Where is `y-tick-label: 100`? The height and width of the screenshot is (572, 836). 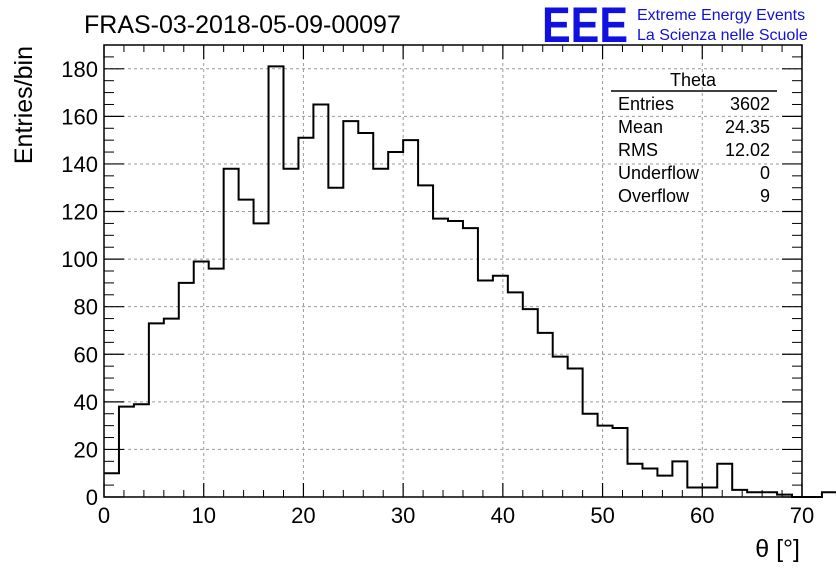 y-tick-label: 100 is located at coordinates (79, 259).